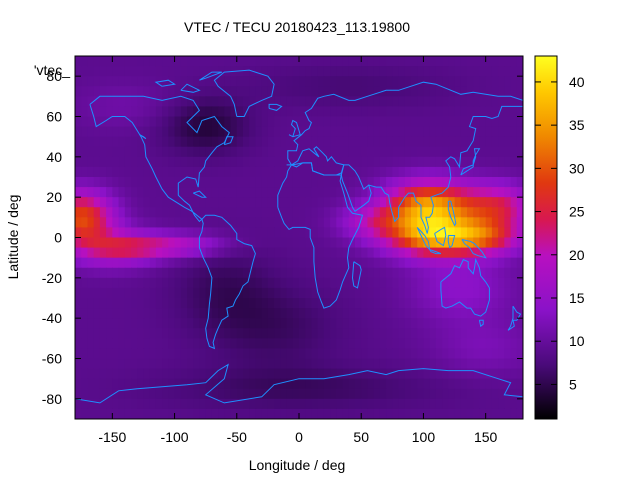 This screenshot has width=640, height=480. What do you see at coordinates (573, 384) in the screenshot?
I see `colorbar-tick-label: 5` at bounding box center [573, 384].